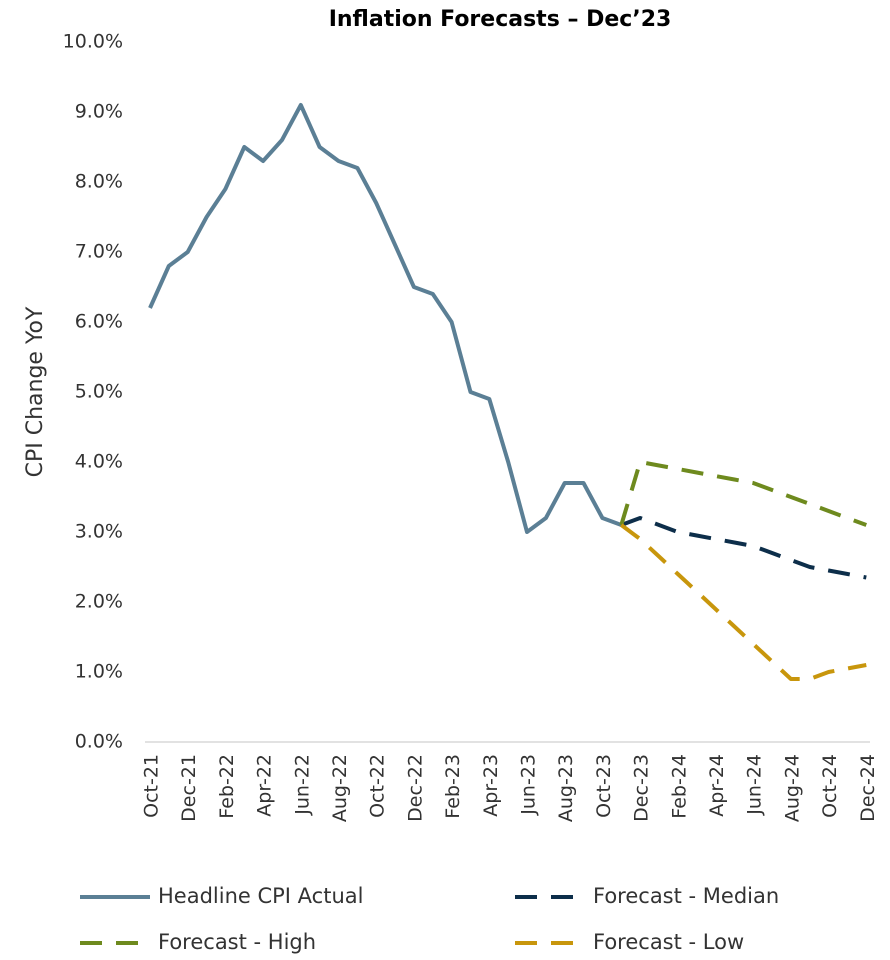 This screenshot has height=960, width=890. What do you see at coordinates (99, 392) in the screenshot?
I see `y-tick-label: 5.0%` at bounding box center [99, 392].